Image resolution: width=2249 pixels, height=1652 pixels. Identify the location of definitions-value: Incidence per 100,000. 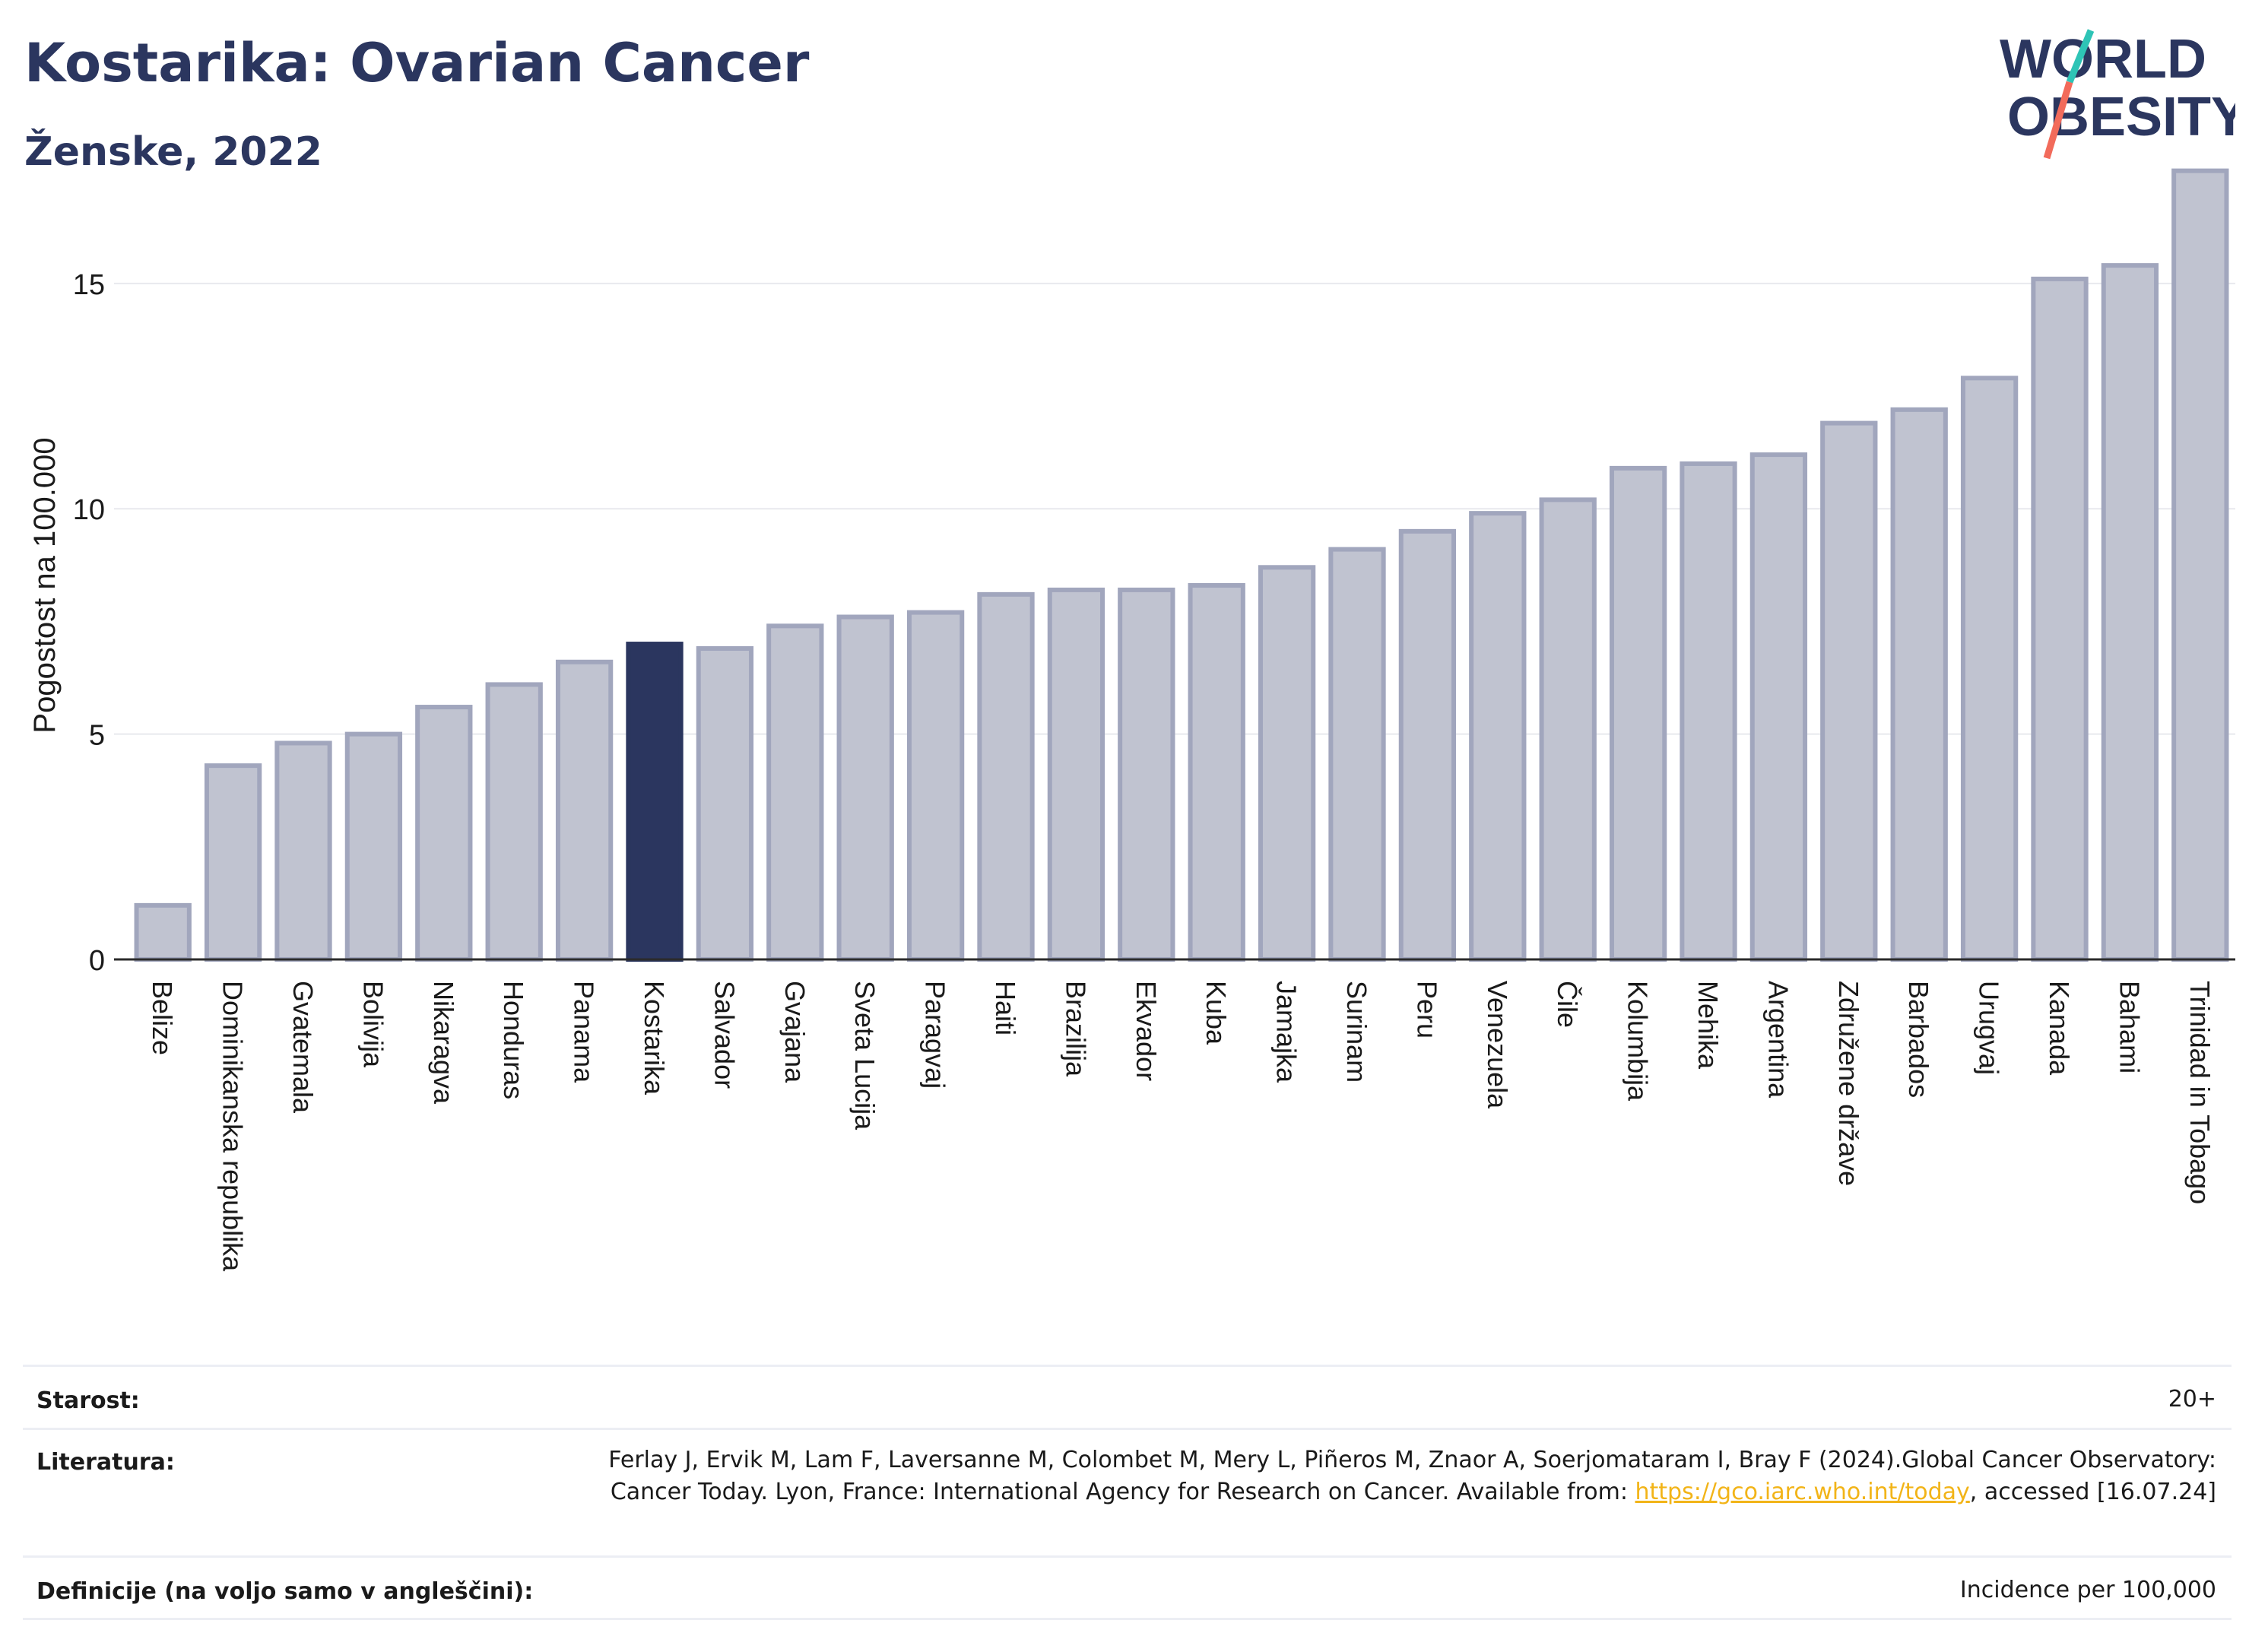
(2087, 1590).